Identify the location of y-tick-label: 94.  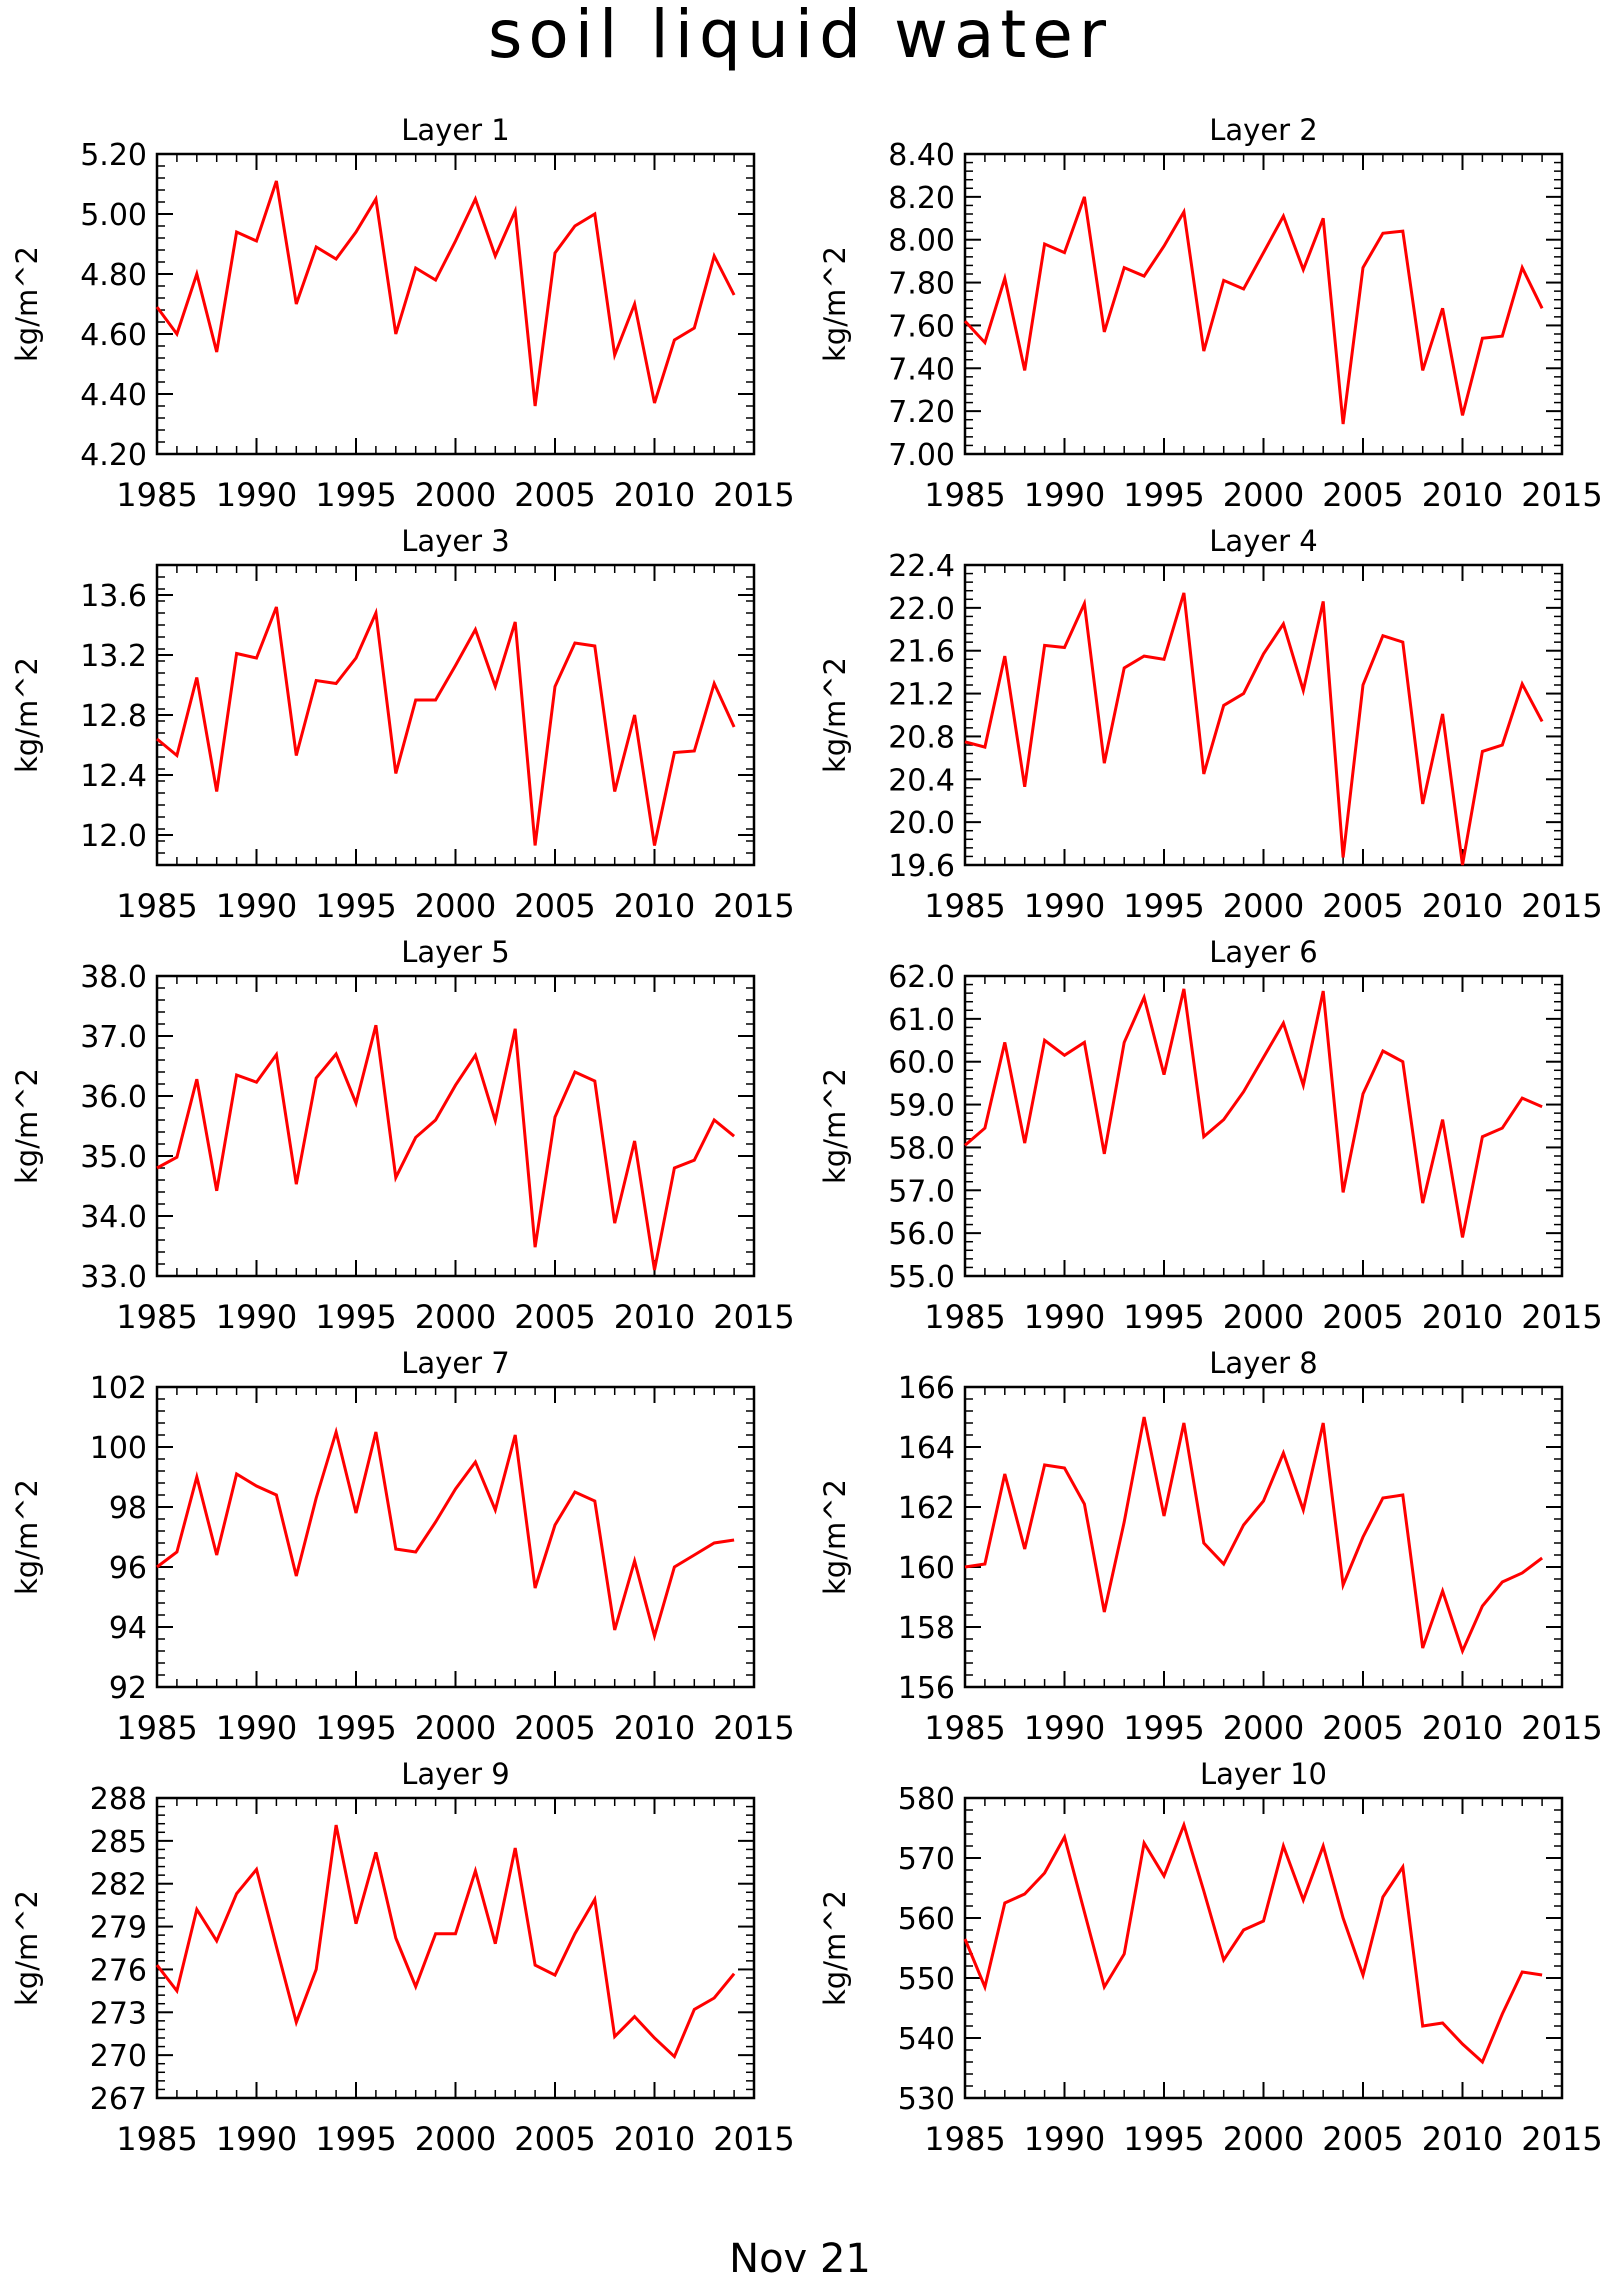
(128, 1628).